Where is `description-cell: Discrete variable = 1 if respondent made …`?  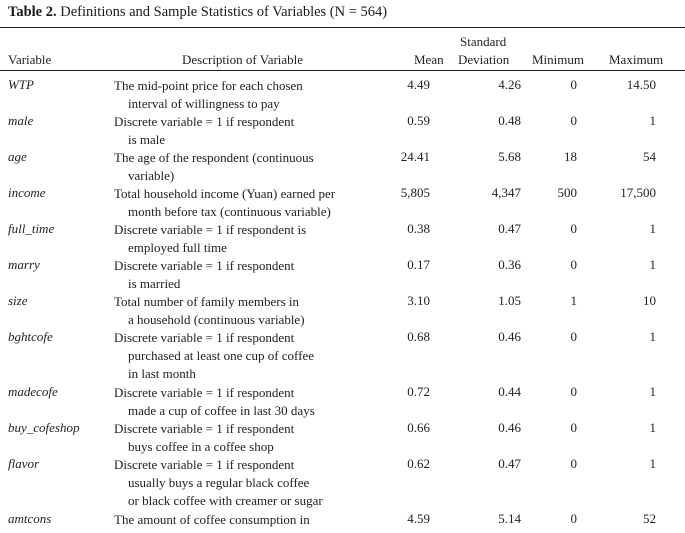
description-cell: Discrete variable = 1 if respondent made … is located at coordinates (214, 402).